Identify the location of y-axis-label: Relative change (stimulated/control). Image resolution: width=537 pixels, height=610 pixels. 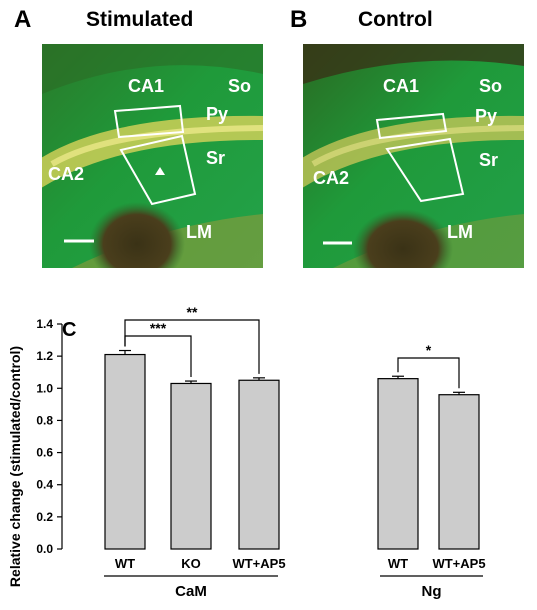
(15, 466).